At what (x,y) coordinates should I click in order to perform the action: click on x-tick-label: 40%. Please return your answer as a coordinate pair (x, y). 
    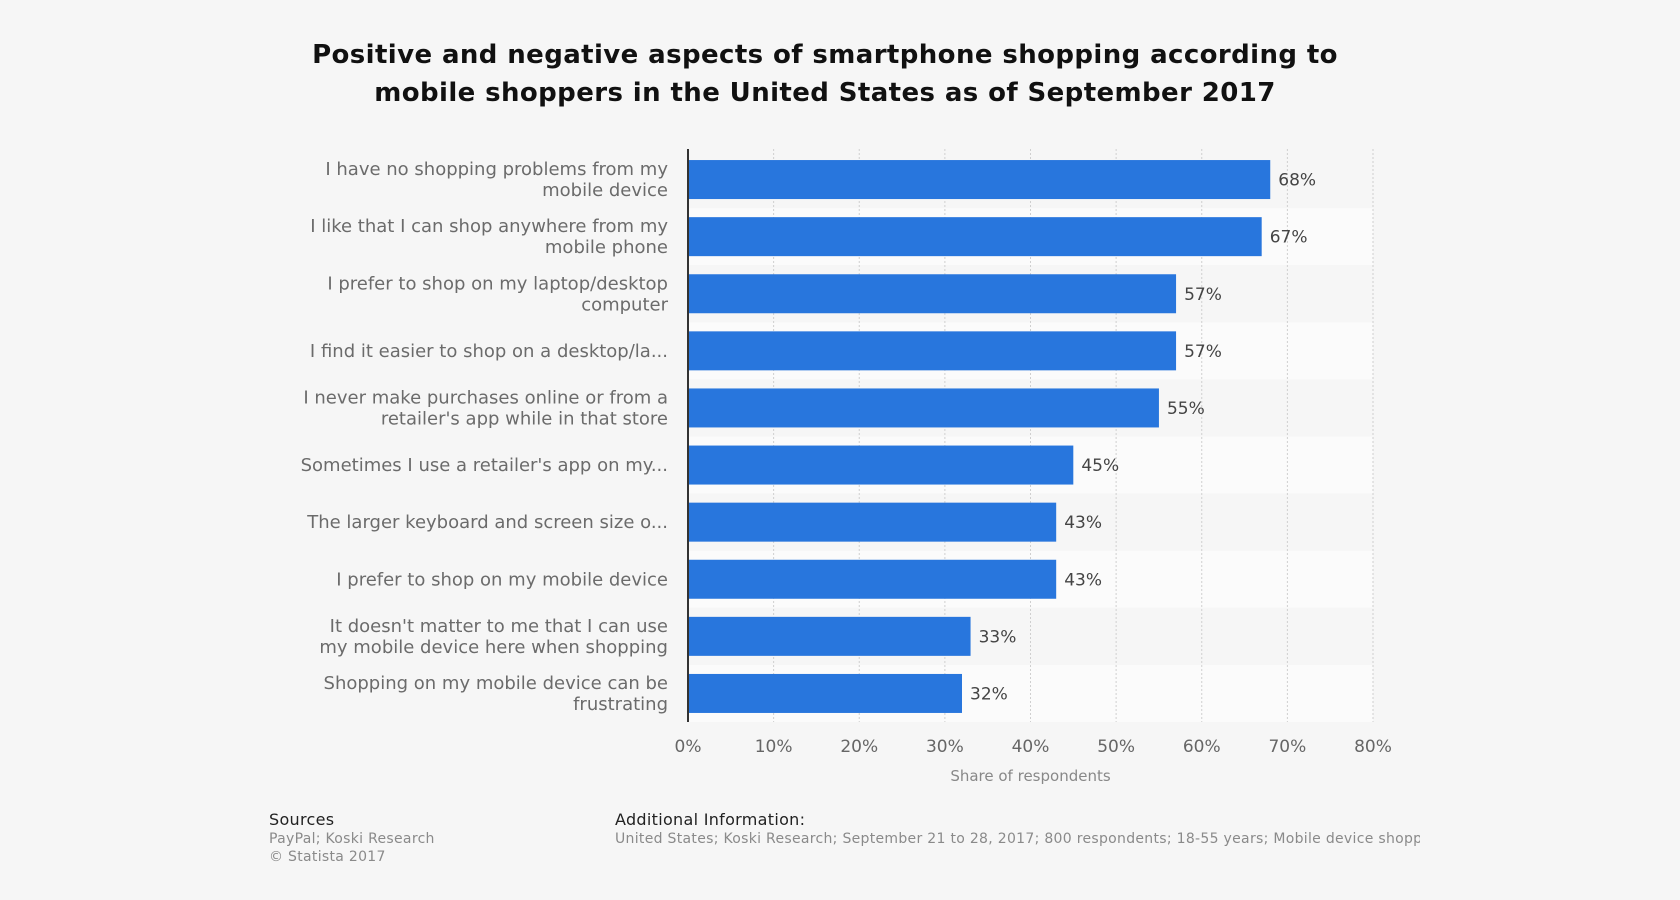
    Looking at the image, I should click on (1031, 747).